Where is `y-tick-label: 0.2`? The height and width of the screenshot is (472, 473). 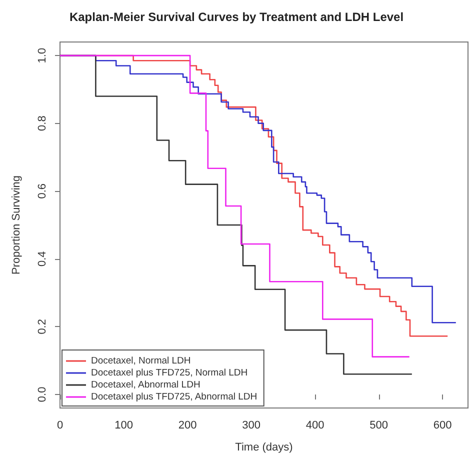 y-tick-label: 0.2 is located at coordinates (42, 326).